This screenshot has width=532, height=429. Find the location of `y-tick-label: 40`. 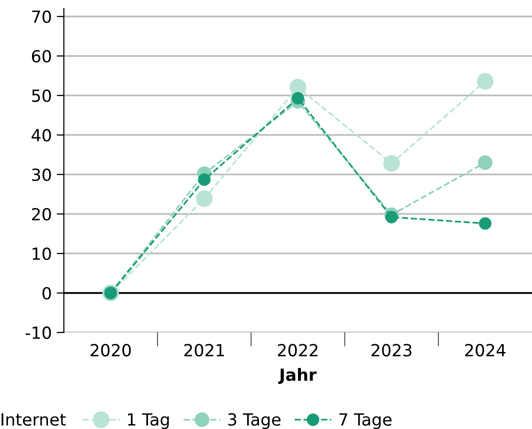

y-tick-label: 40 is located at coordinates (41, 135).